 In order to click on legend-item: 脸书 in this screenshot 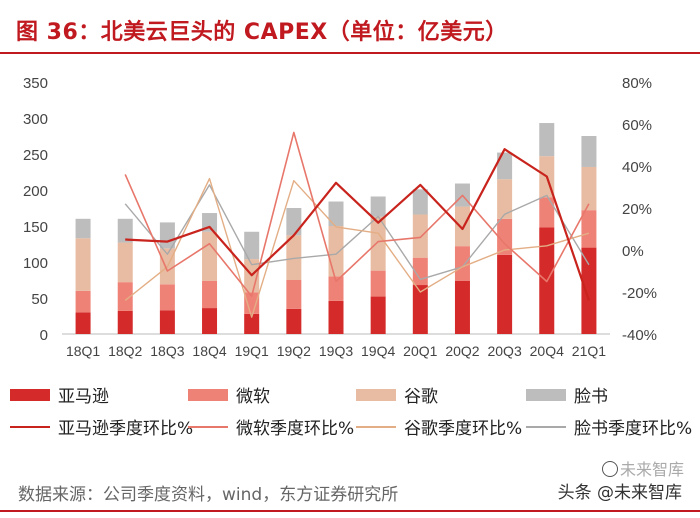, I will do `click(567, 394)`.